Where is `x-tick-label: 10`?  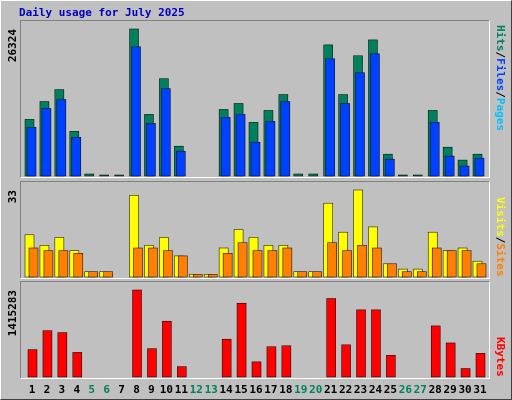
x-tick-label: 10 is located at coordinates (166, 389).